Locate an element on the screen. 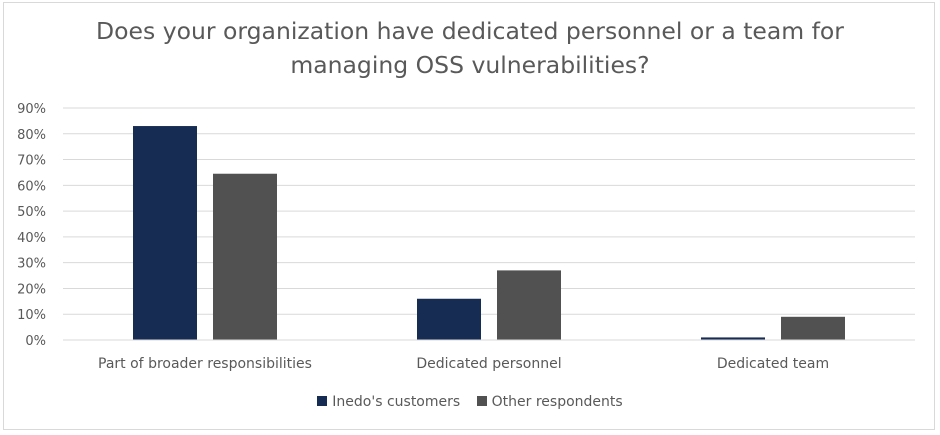 The height and width of the screenshot is (435, 940). chart-title-line-2: managing OSS vulnerabilities? is located at coordinates (470, 65).